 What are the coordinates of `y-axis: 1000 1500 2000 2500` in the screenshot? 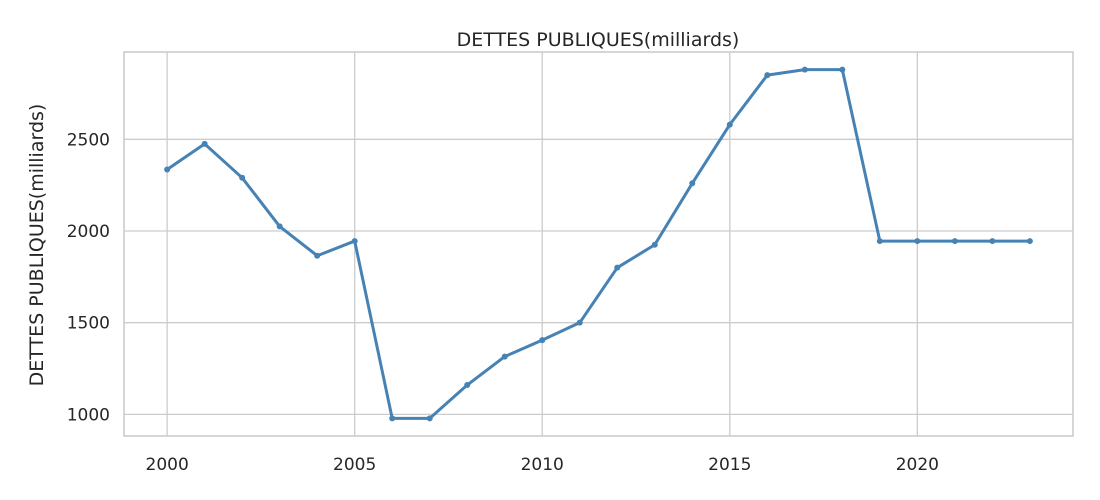 It's located at (88, 277).